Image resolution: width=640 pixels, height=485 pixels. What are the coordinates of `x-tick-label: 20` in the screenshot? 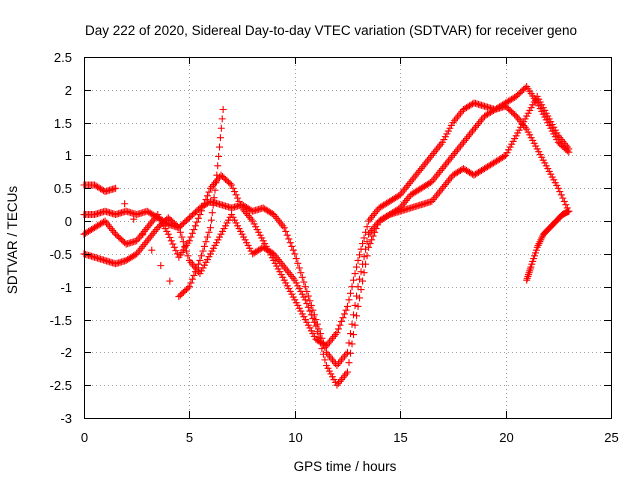 It's located at (506, 437).